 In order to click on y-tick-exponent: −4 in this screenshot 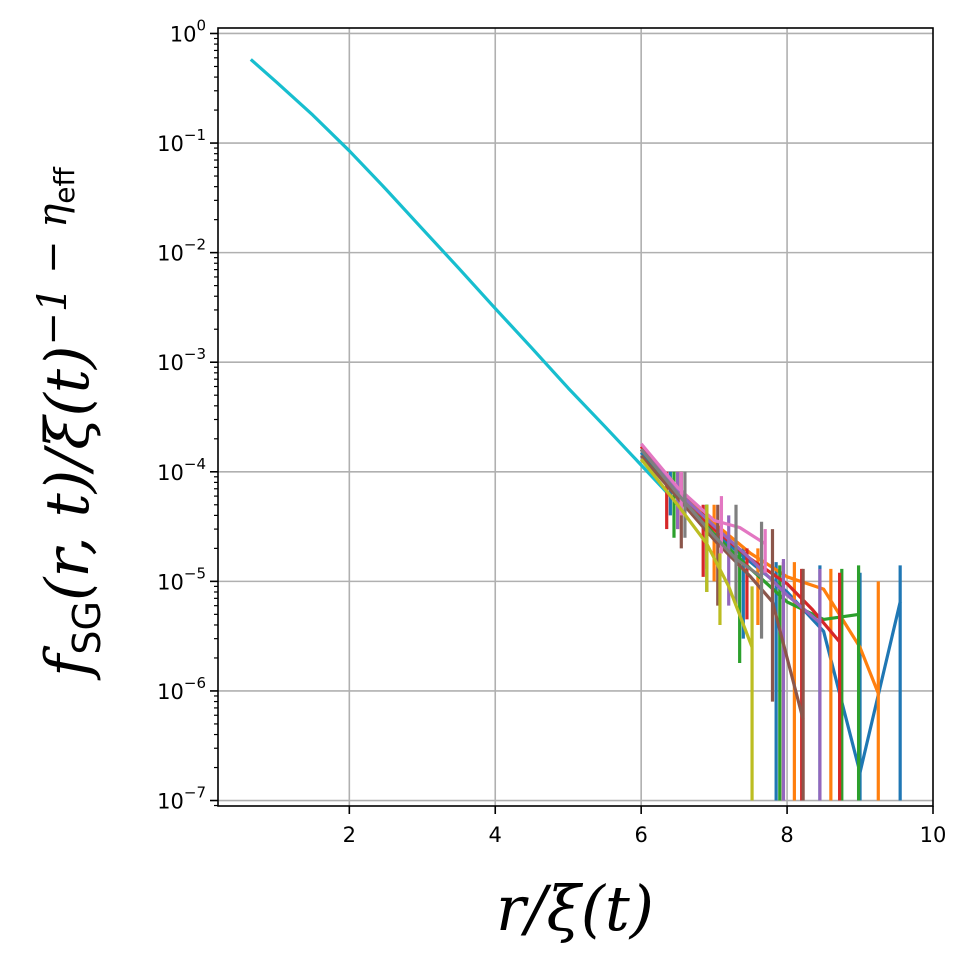, I will do `click(195, 464)`.